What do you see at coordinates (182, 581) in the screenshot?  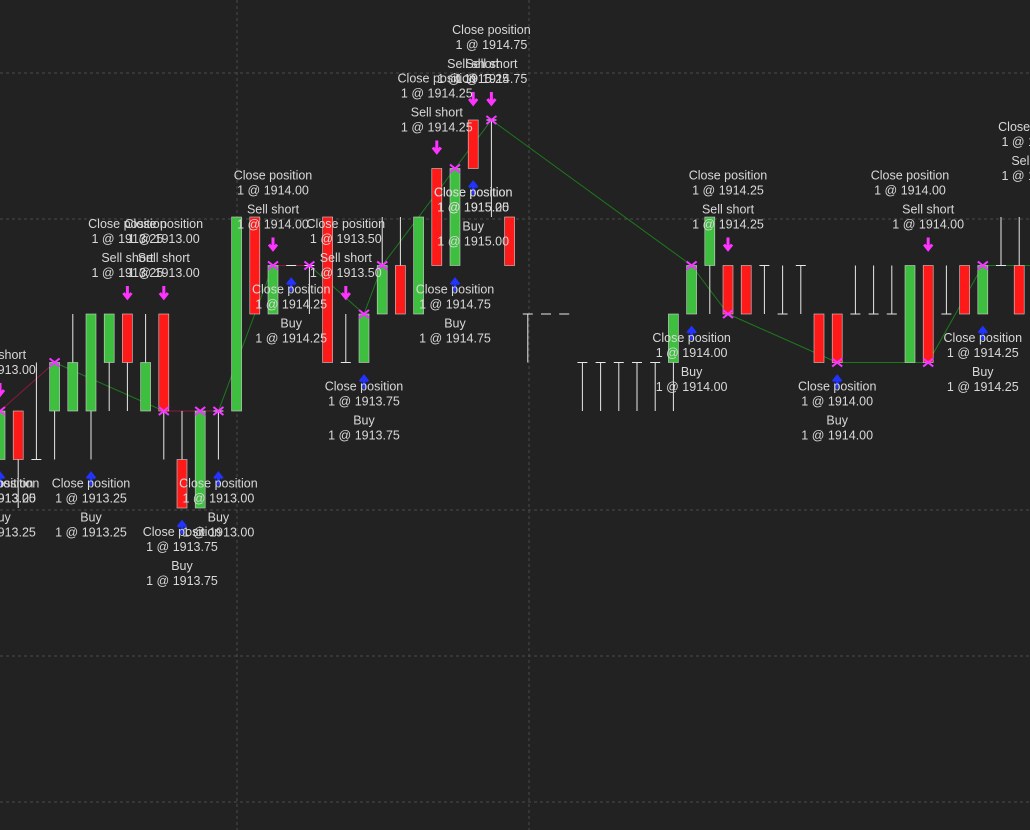 I see `trade-label-price: 1 @ 1913.75` at bounding box center [182, 581].